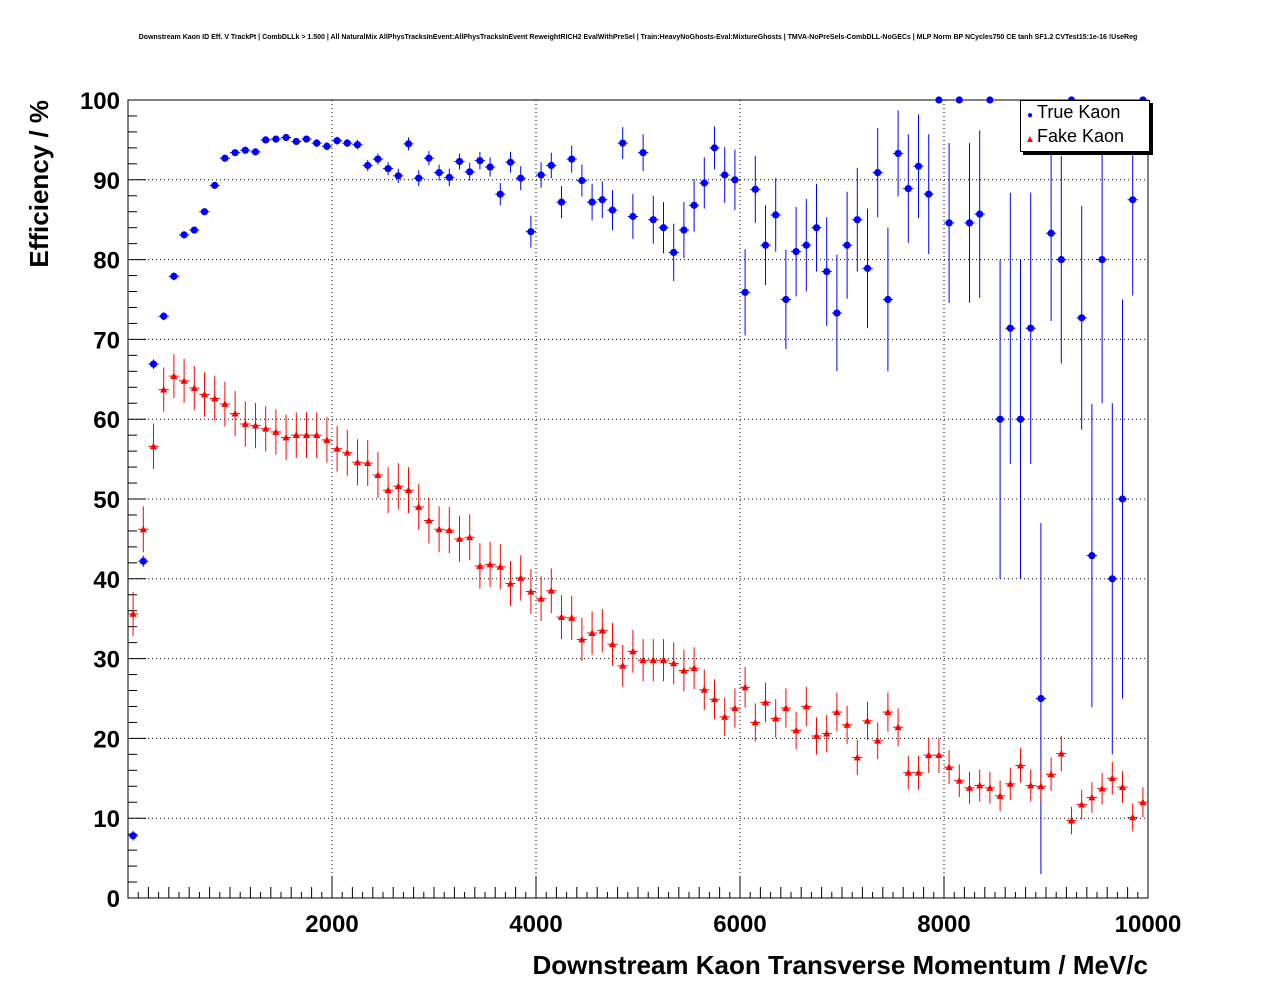  Describe the element at coordinates (113, 899) in the screenshot. I see `y-tick-label: 0` at that location.